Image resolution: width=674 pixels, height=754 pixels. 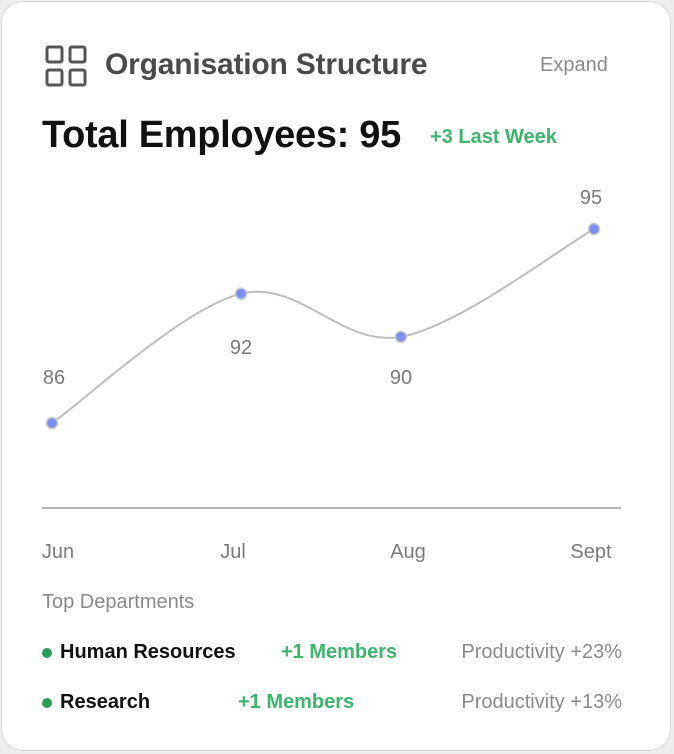 What do you see at coordinates (241, 348) in the screenshot?
I see `data-label: 92` at bounding box center [241, 348].